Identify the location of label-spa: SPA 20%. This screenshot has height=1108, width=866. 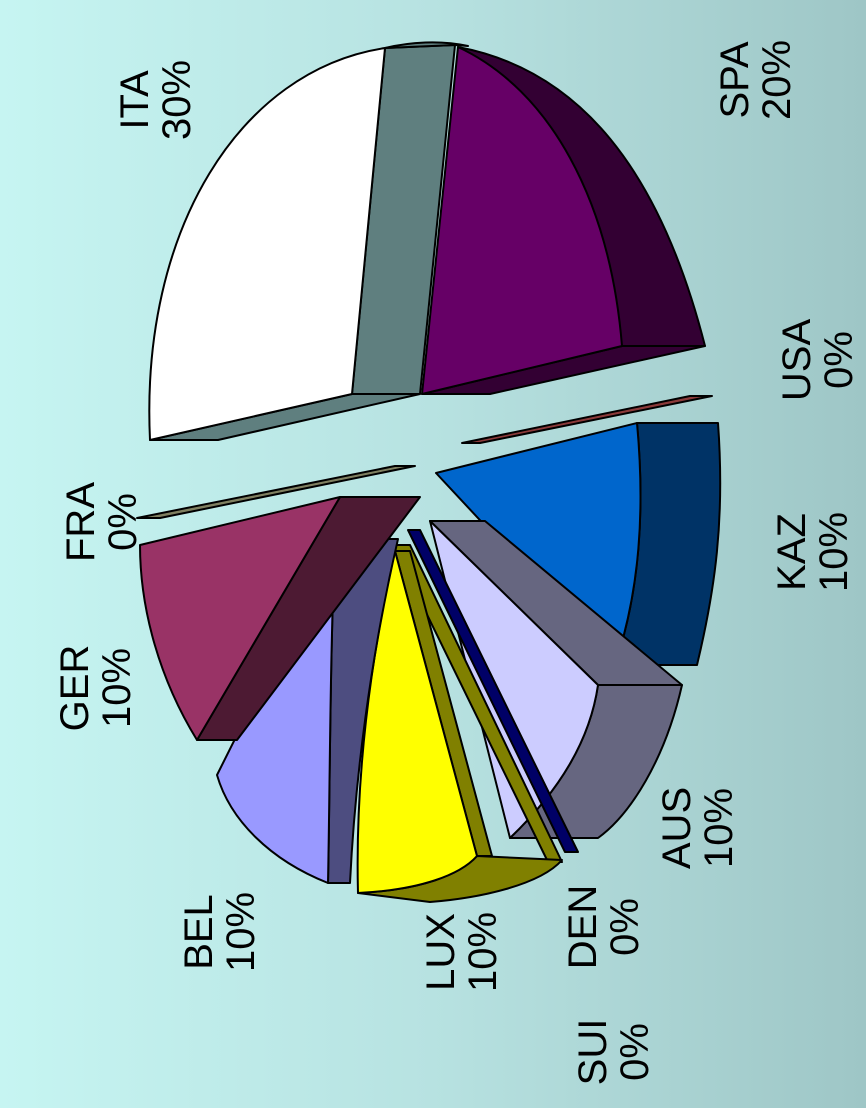
(756, 80).